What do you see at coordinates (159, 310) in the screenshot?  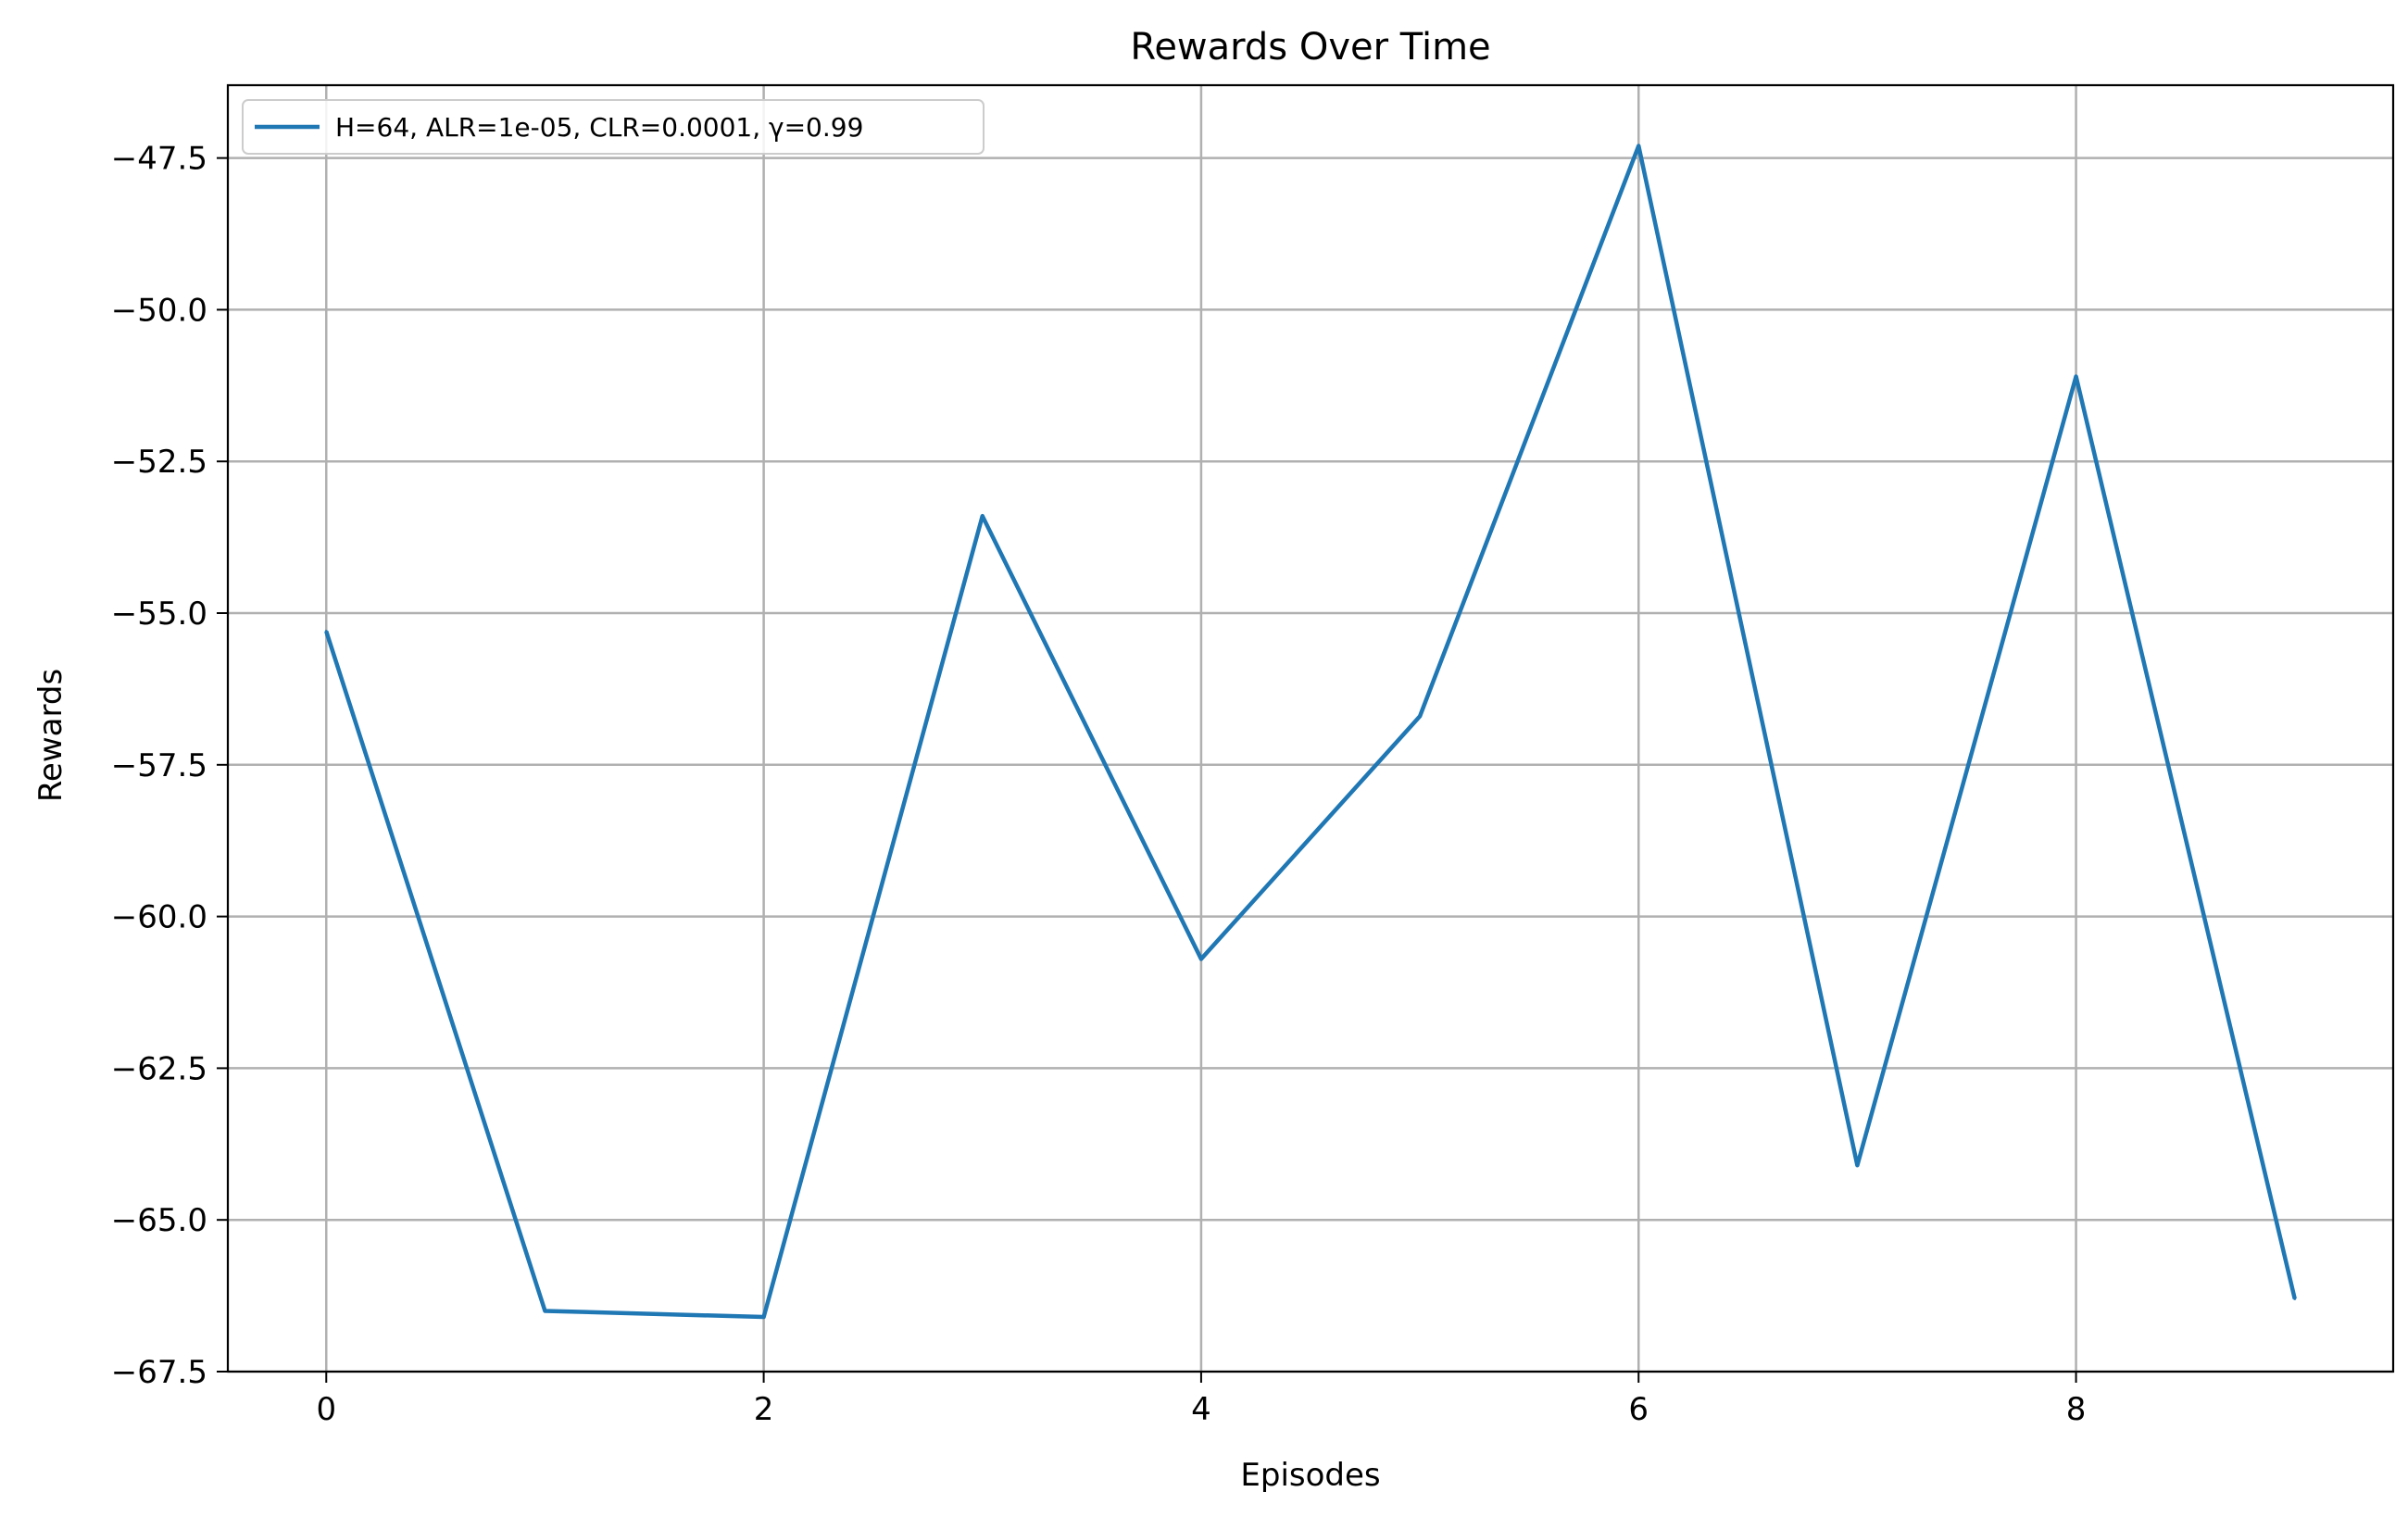 I see `y-tick-label: −50.0` at bounding box center [159, 310].